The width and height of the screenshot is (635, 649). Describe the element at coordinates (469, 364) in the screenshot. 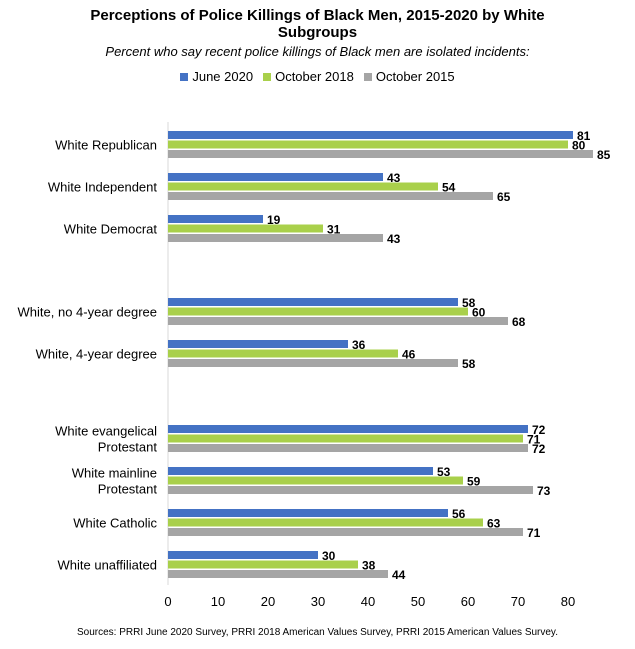

I see `data-label-white-4-year-degree-october-2015: 58` at that location.